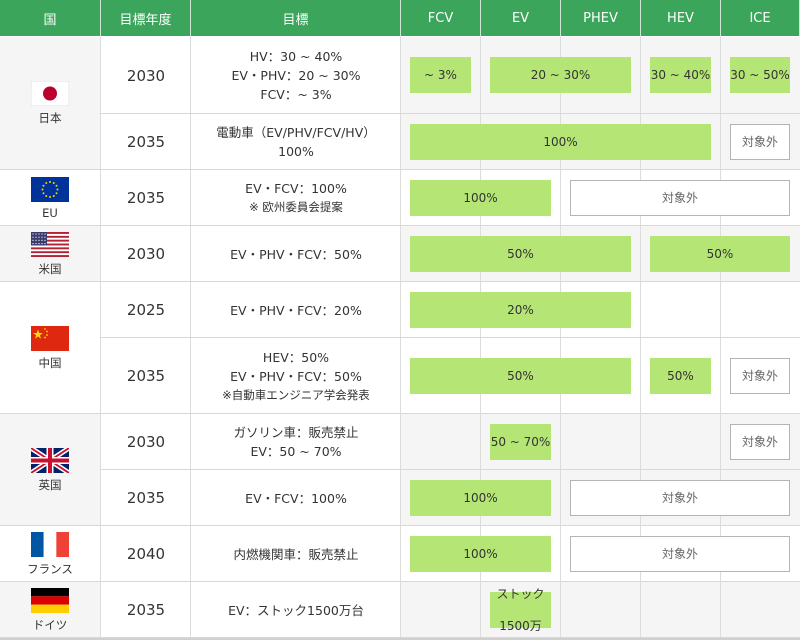 Image resolution: width=800 pixels, height=640 pixels. What do you see at coordinates (296, 442) in the screenshot?
I see `target-text: ガソリン車：販売禁止 EV：50 ~ 70%` at bounding box center [296, 442].